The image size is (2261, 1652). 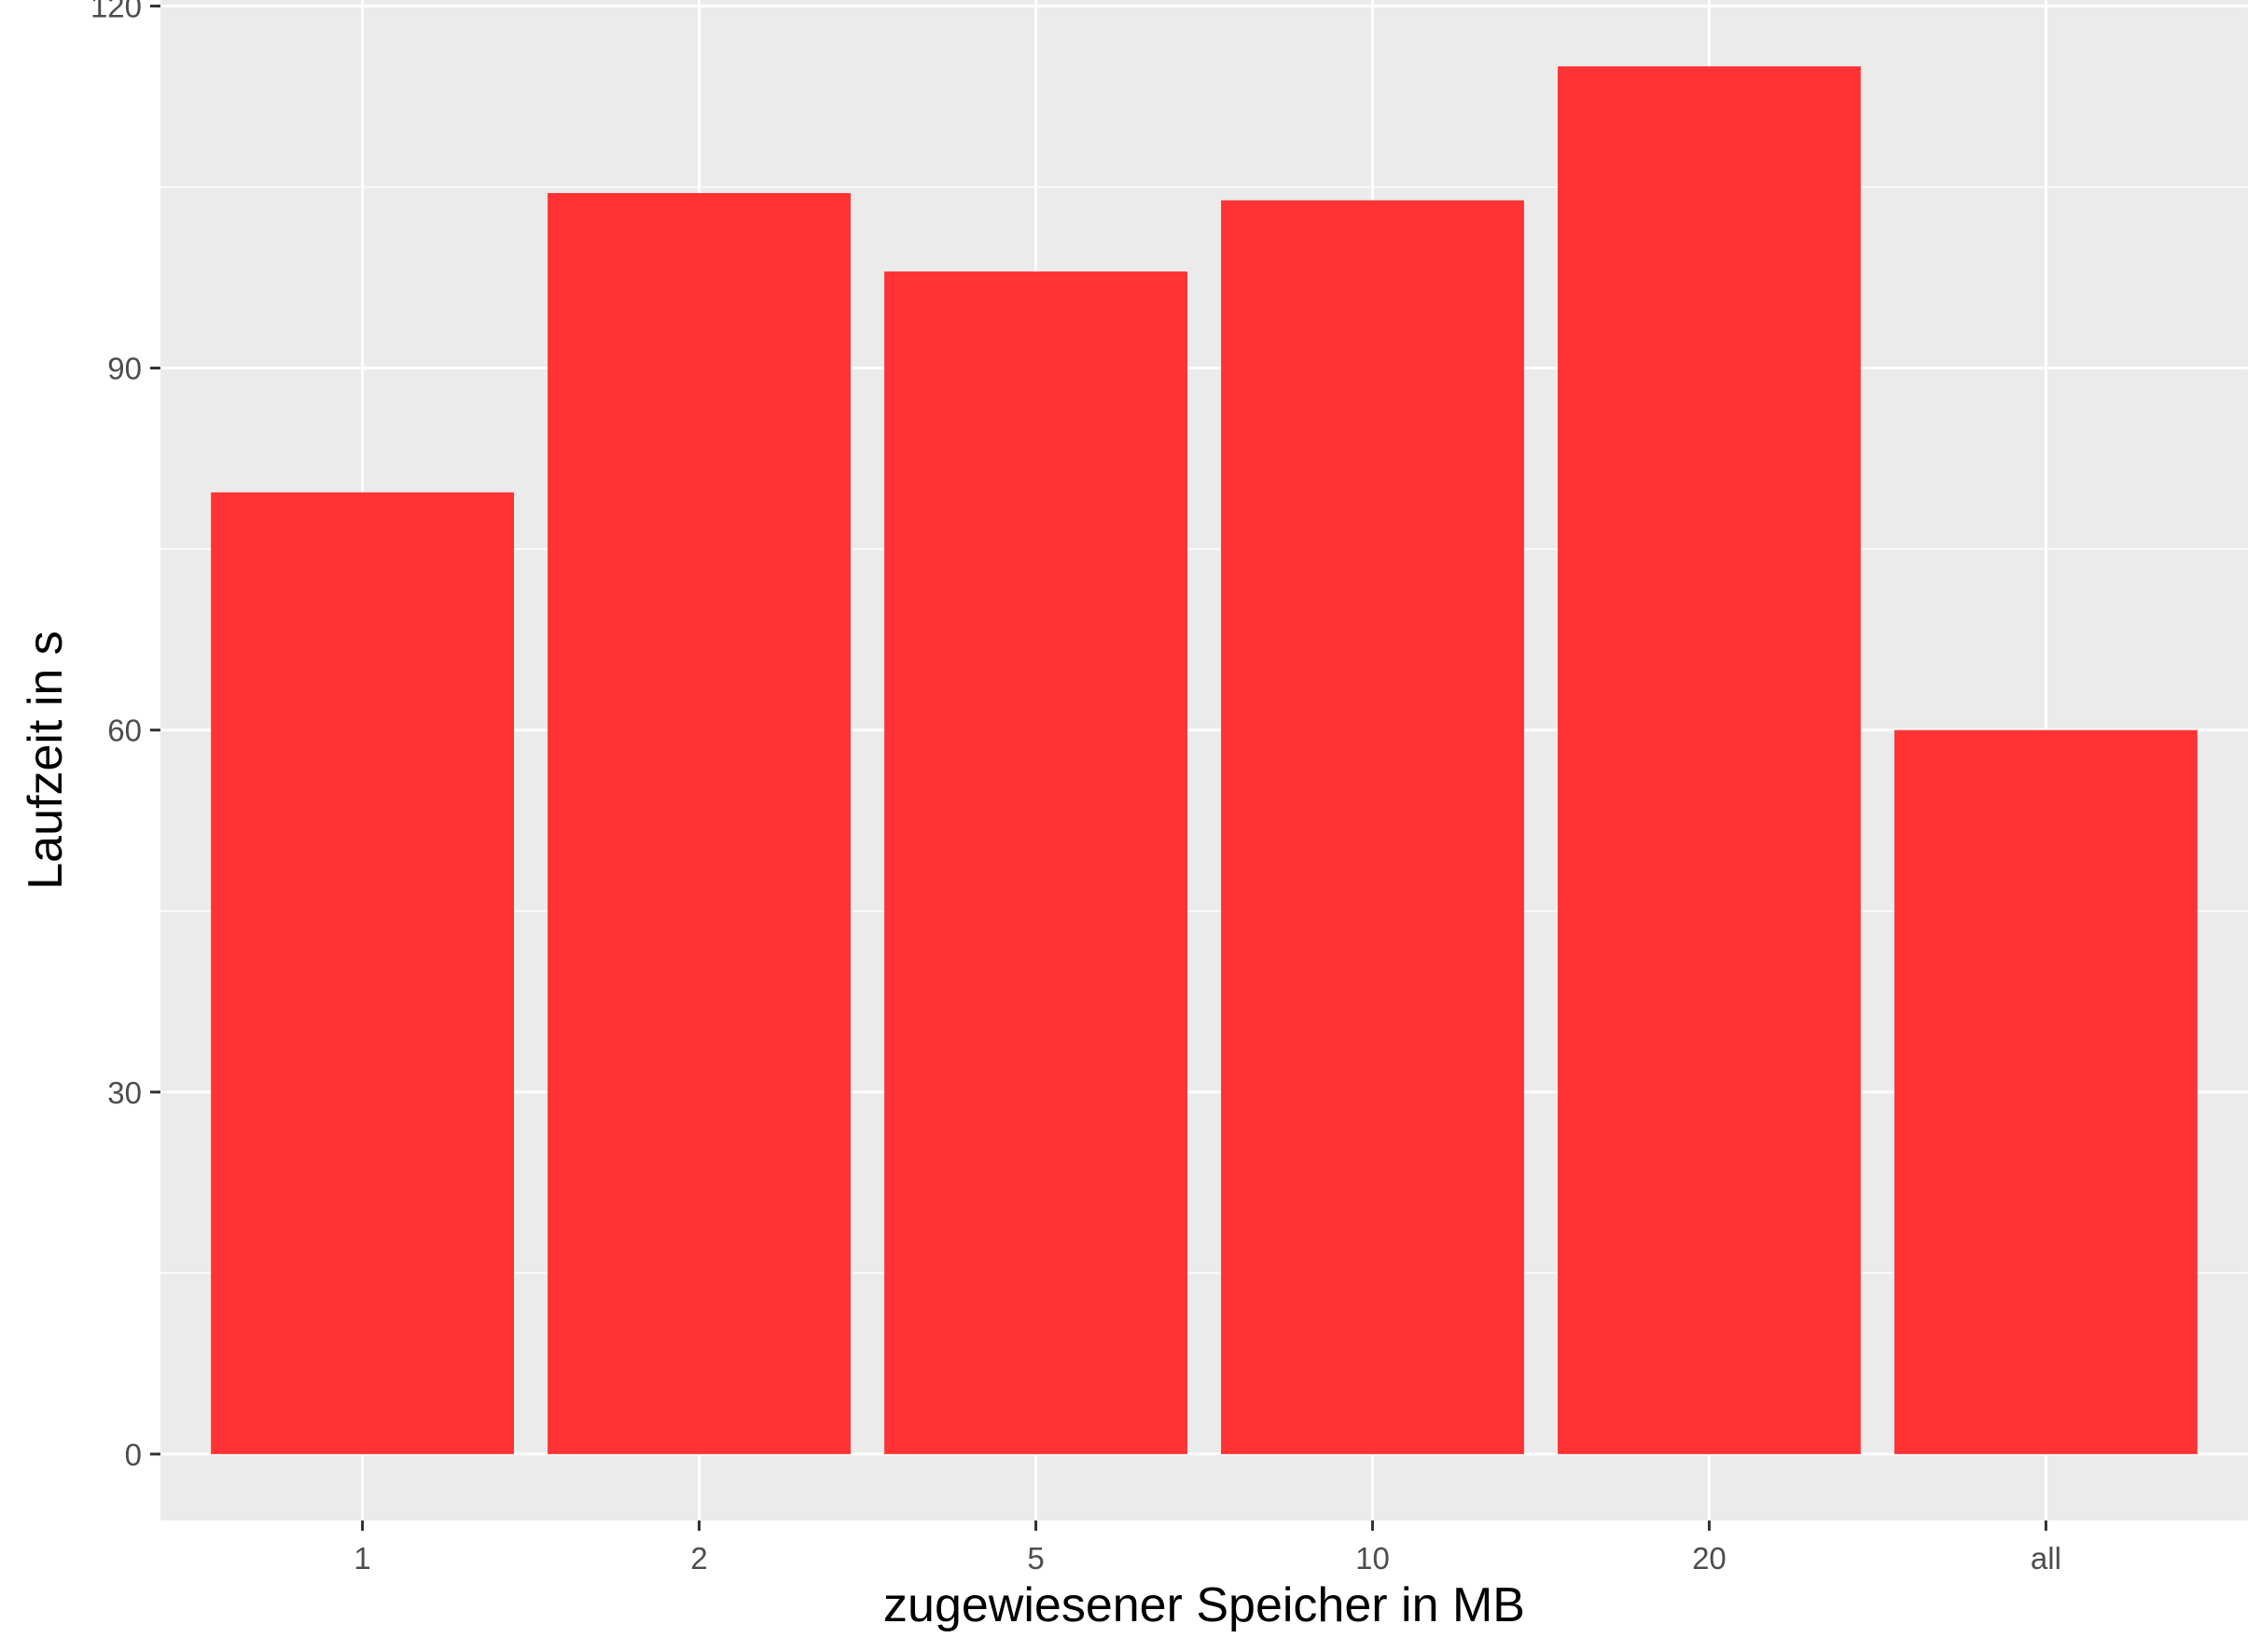 What do you see at coordinates (1208, 1548) in the screenshot?
I see `x-axis: 1 2 5 10 20 all` at bounding box center [1208, 1548].